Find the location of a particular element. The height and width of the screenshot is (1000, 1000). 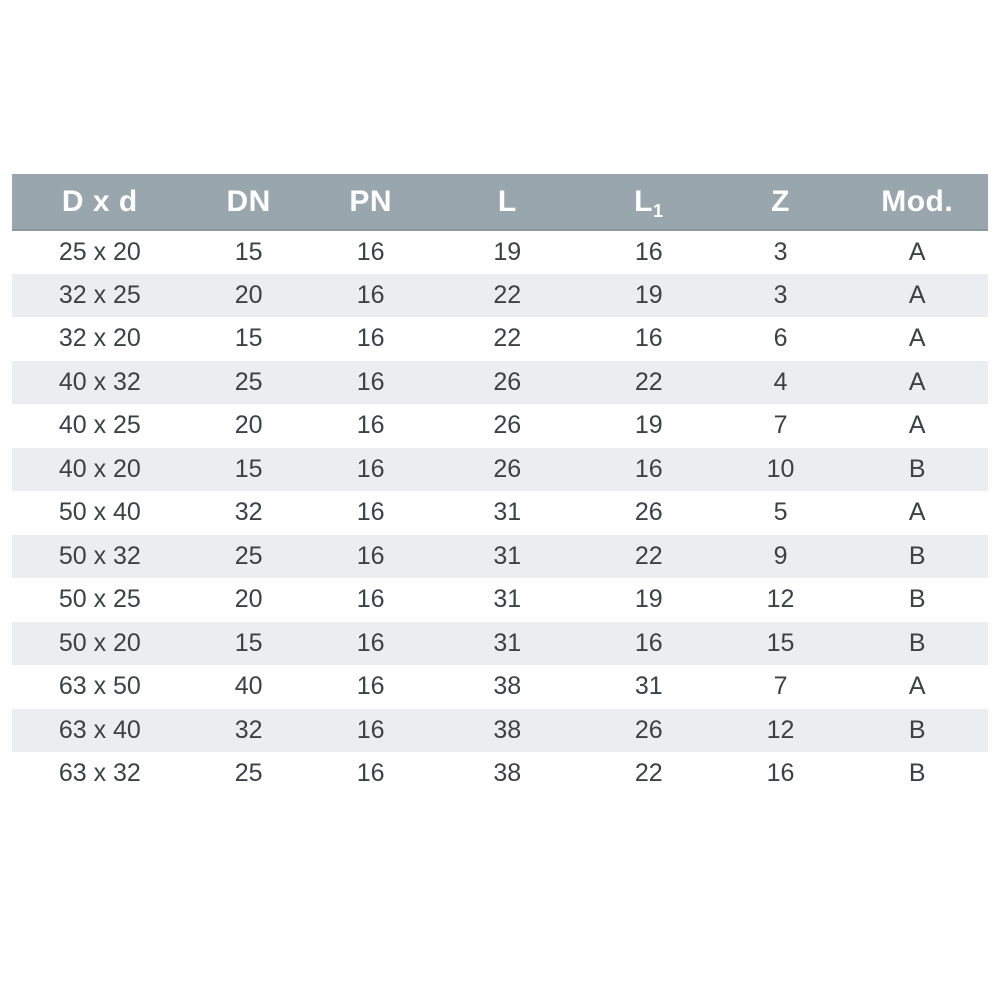

table-cell: 50 x 40 is located at coordinates (100, 513).